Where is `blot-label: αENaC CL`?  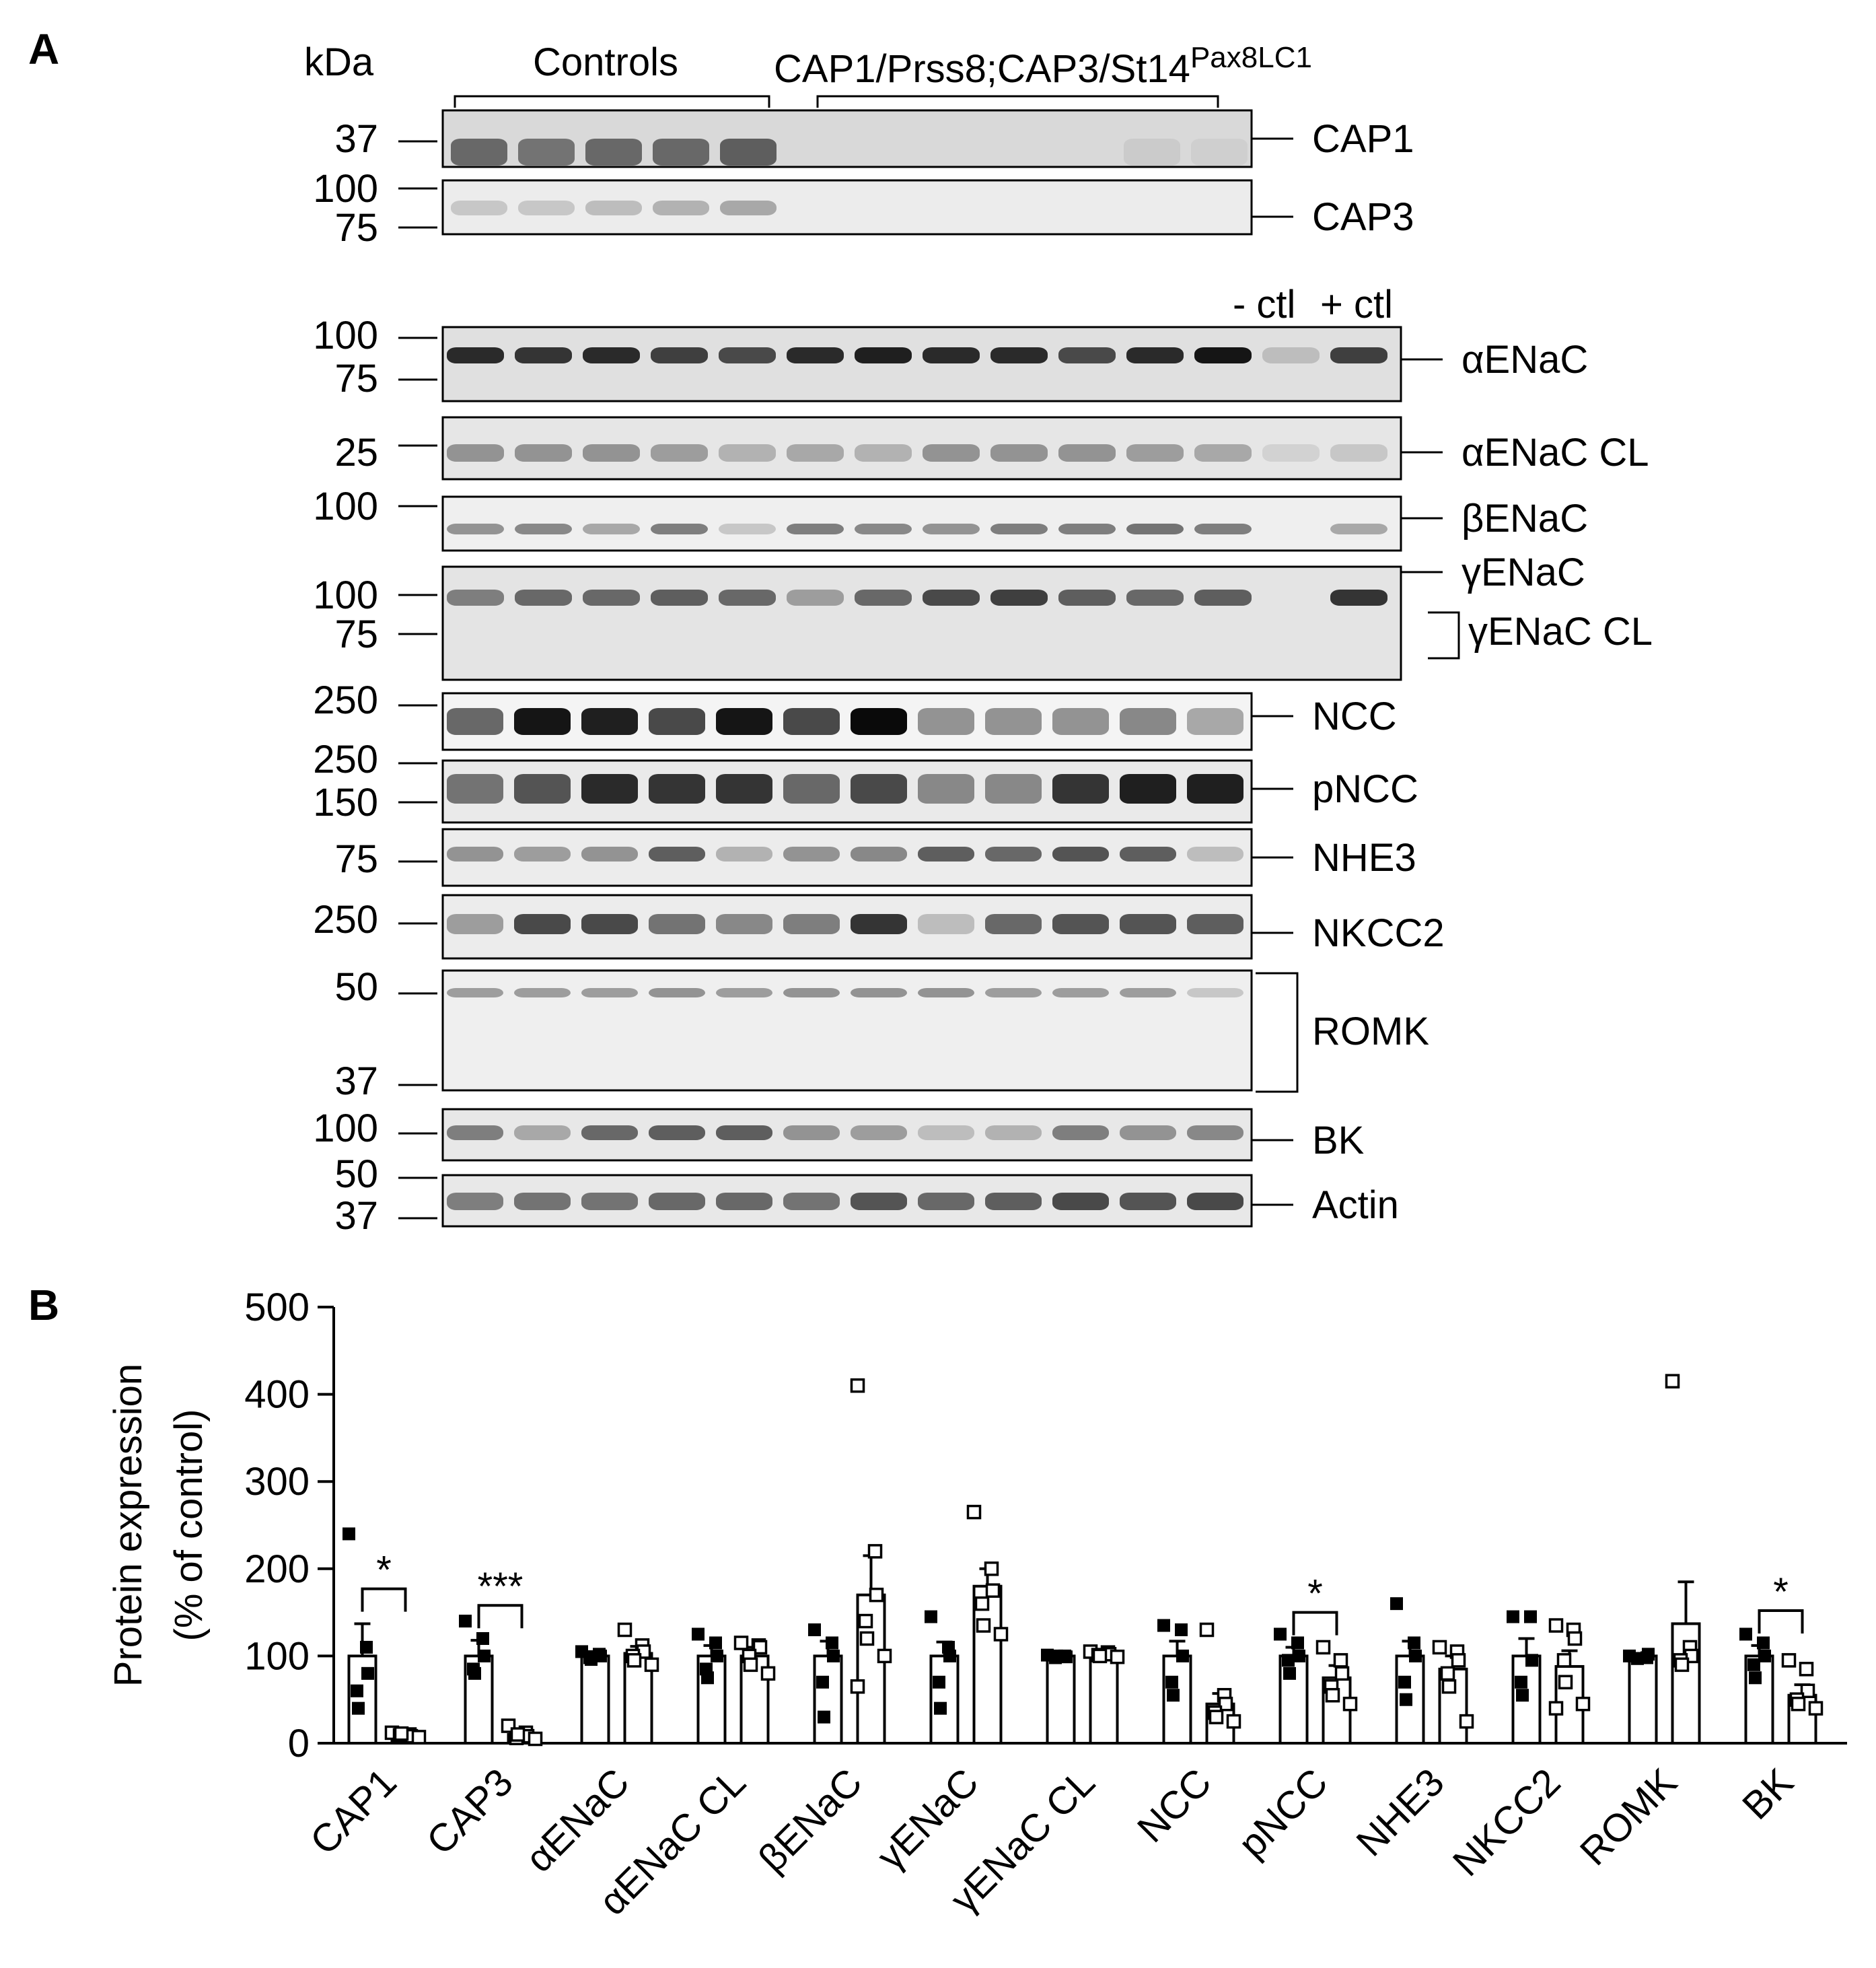
blot-label: αENaC CL is located at coordinates (1555, 453).